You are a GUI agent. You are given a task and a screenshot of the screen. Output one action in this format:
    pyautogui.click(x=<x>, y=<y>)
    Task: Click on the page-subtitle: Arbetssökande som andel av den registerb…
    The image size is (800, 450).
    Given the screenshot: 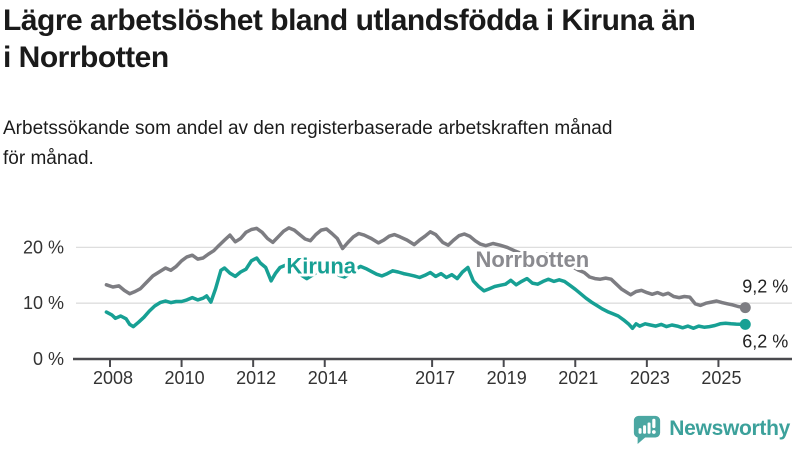 What is the action you would take?
    pyautogui.click(x=400, y=144)
    